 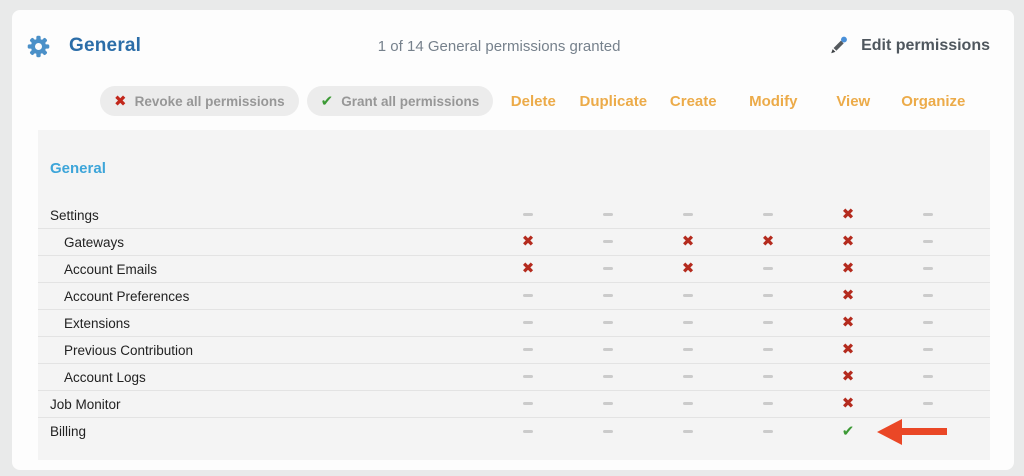 What do you see at coordinates (410, 101) in the screenshot?
I see `grant-all-label: Grant all permissions` at bounding box center [410, 101].